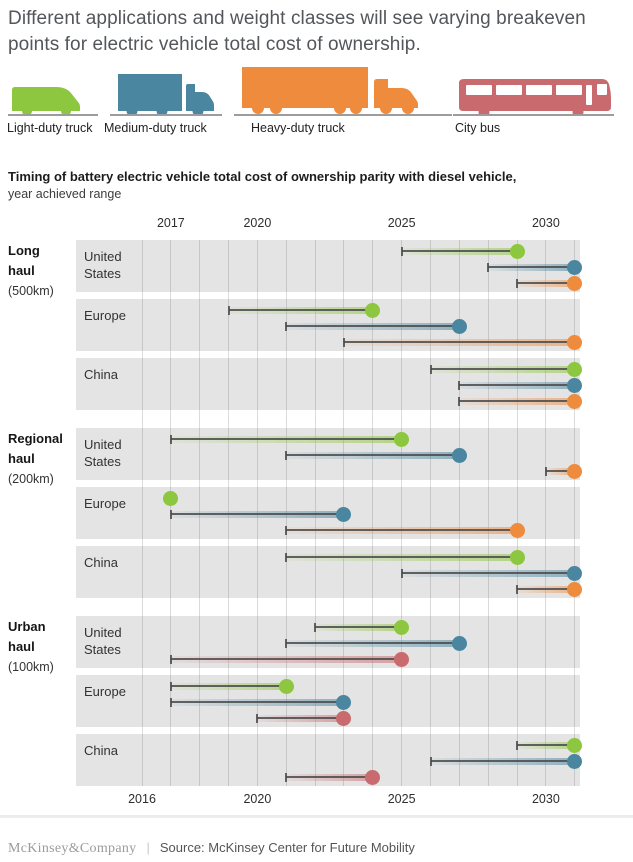 The image size is (633, 862). Describe the element at coordinates (257, 223) in the screenshot. I see `top-axis-tick-2020: 2020` at that location.